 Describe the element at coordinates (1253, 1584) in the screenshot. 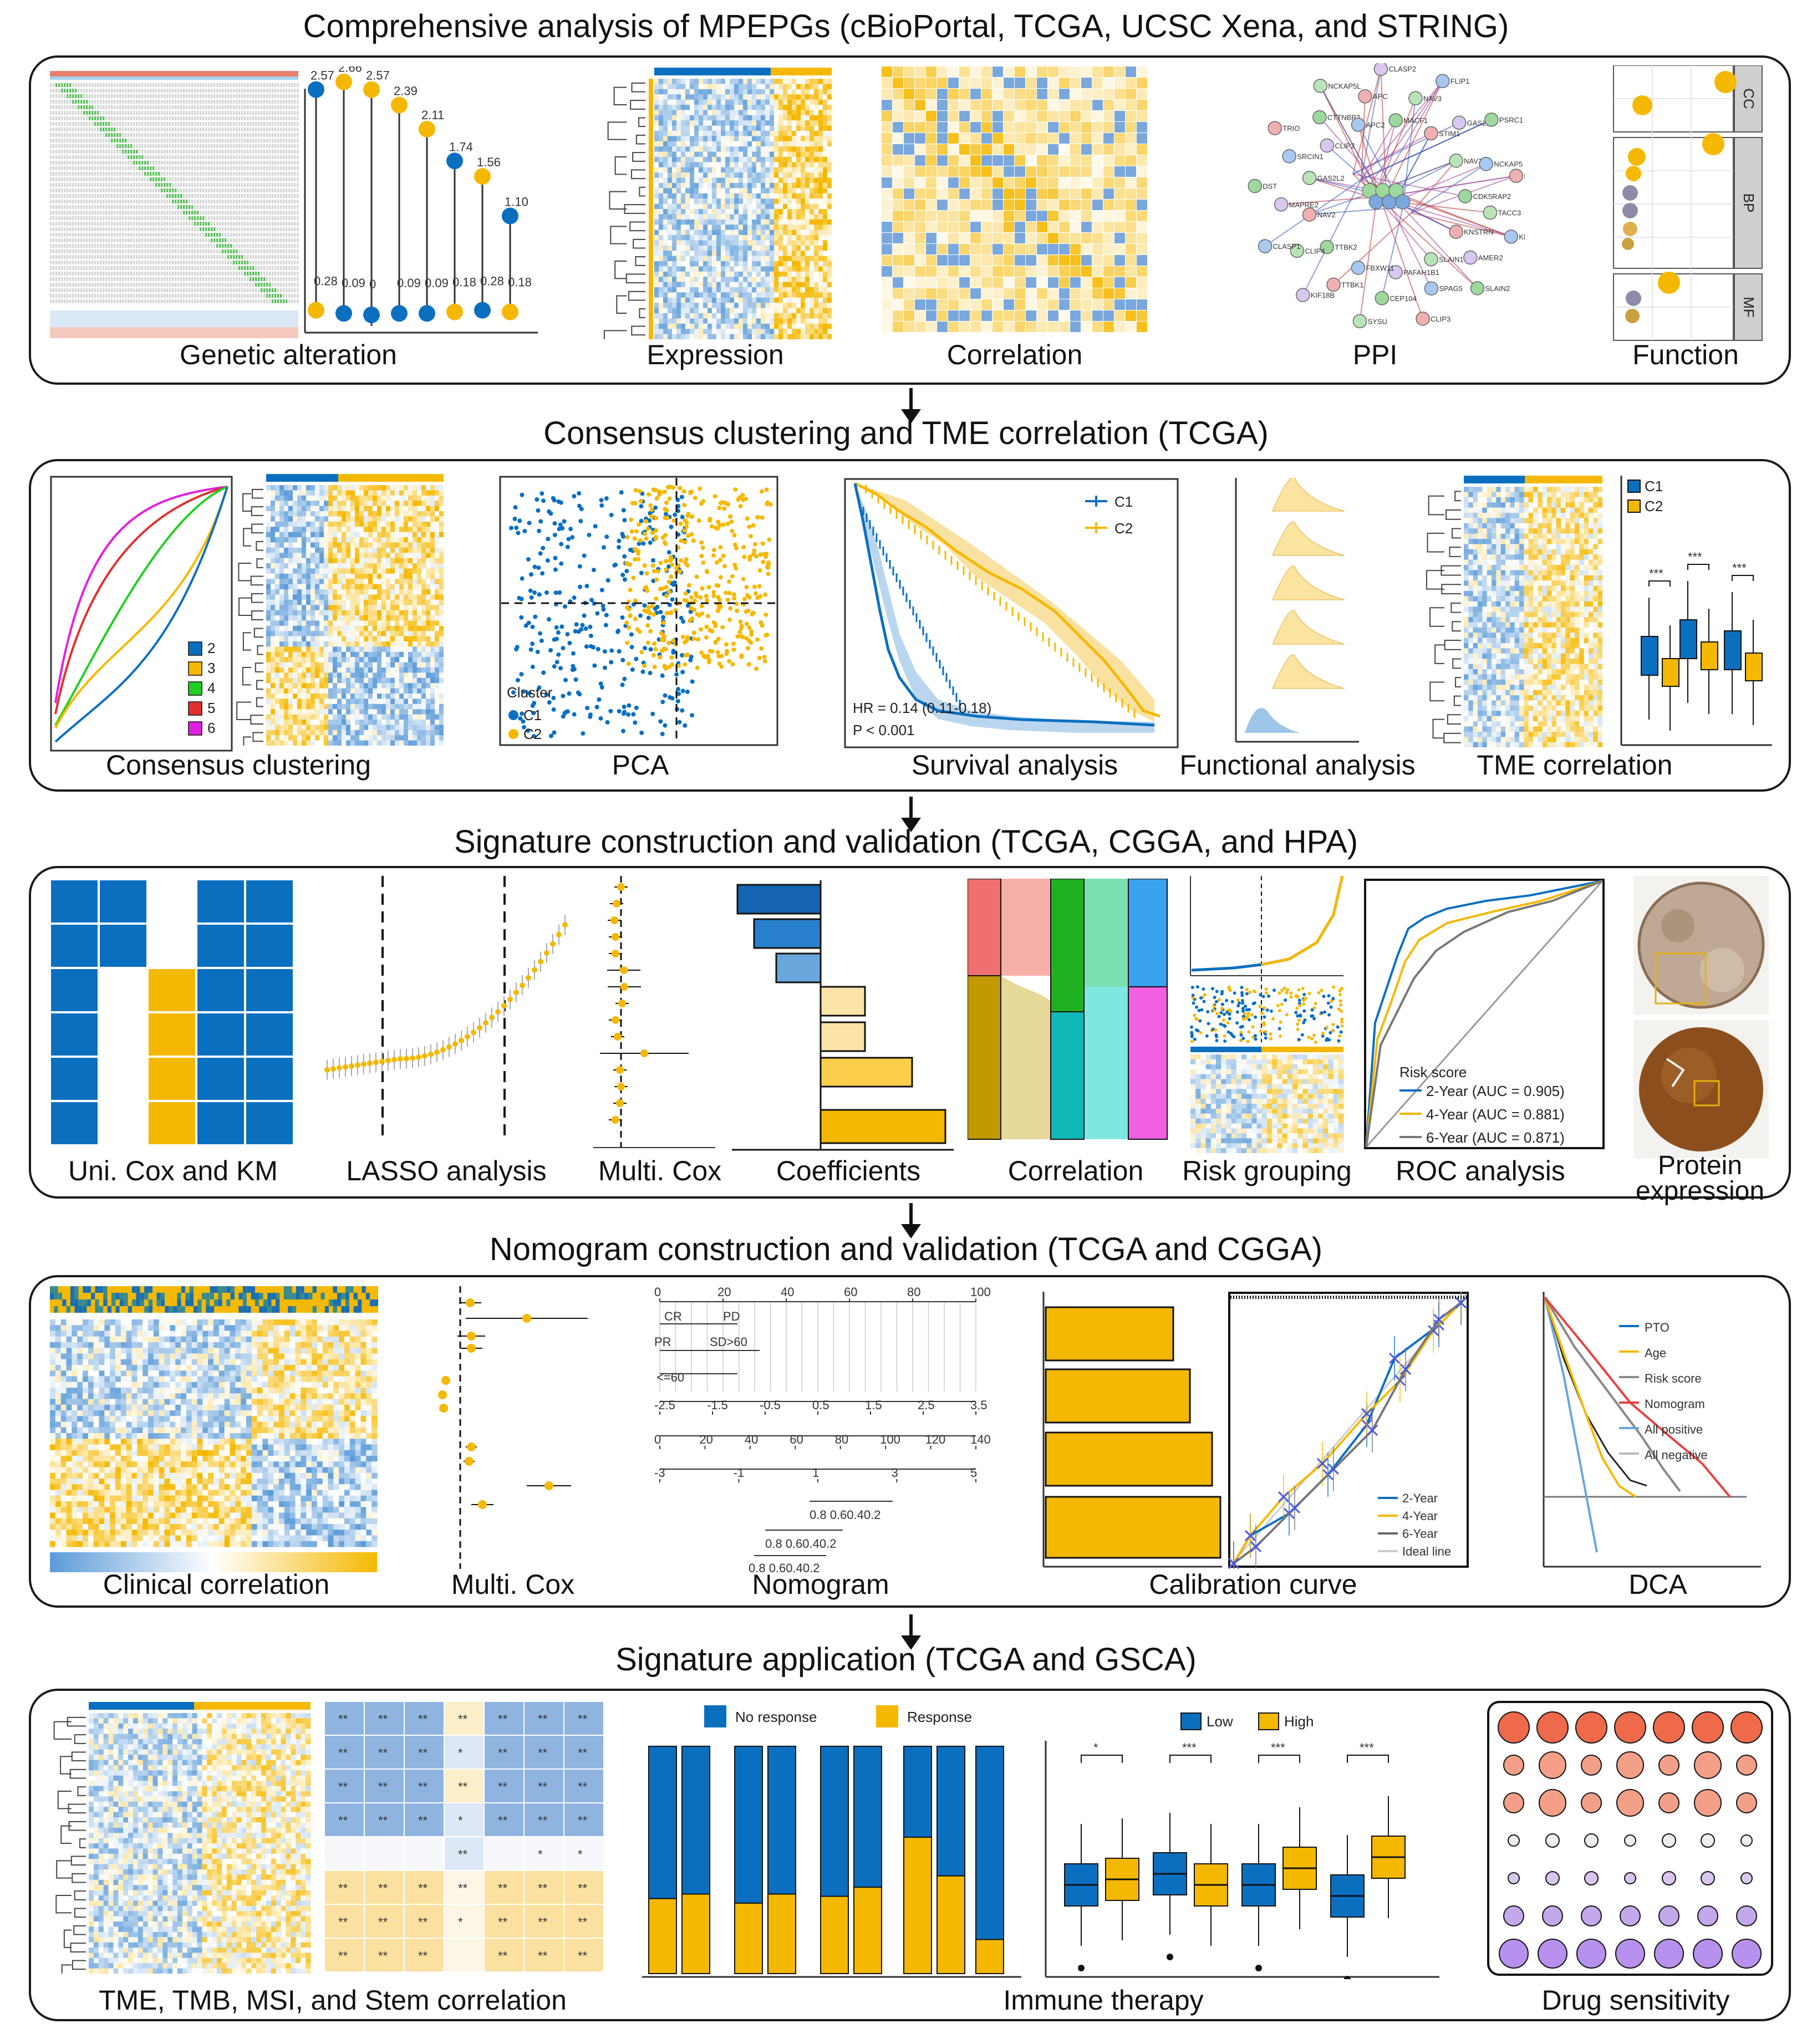

I see `caption-calibration-curve: Calibration curve` at that location.